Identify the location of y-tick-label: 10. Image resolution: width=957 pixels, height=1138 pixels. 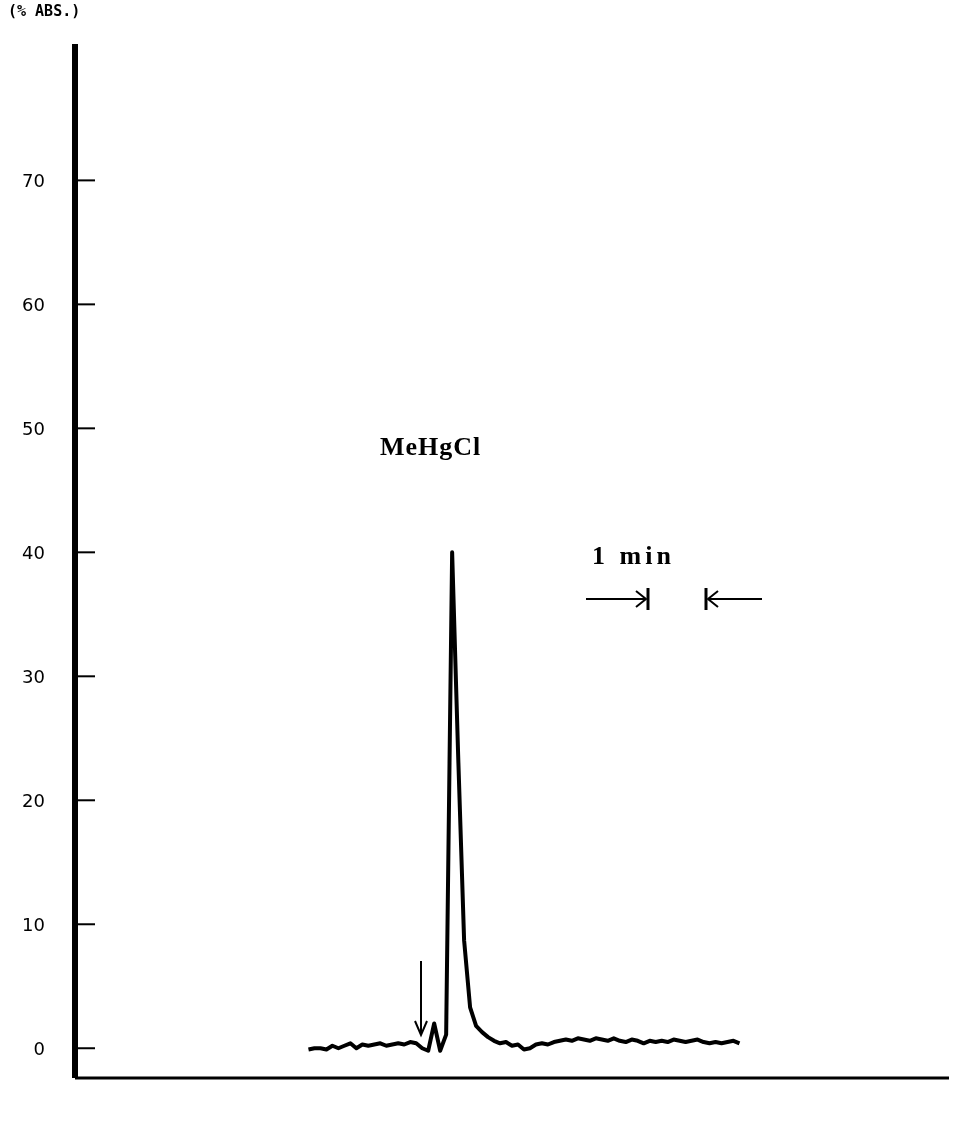
(33, 924).